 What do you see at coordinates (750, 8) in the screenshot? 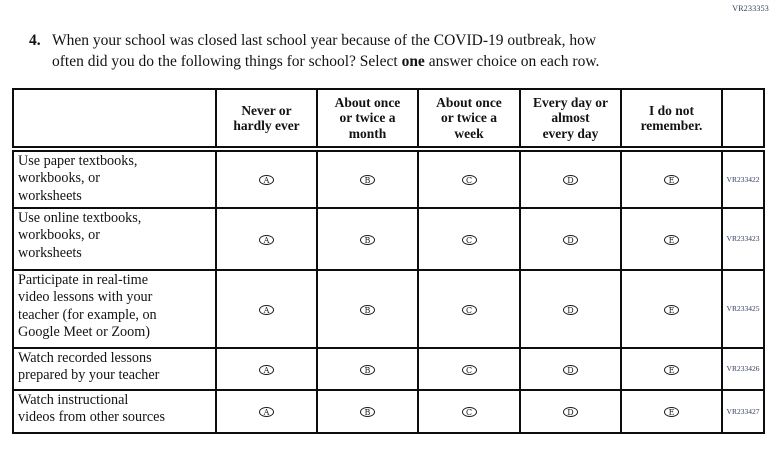
I see `form-code: VR233353` at bounding box center [750, 8].